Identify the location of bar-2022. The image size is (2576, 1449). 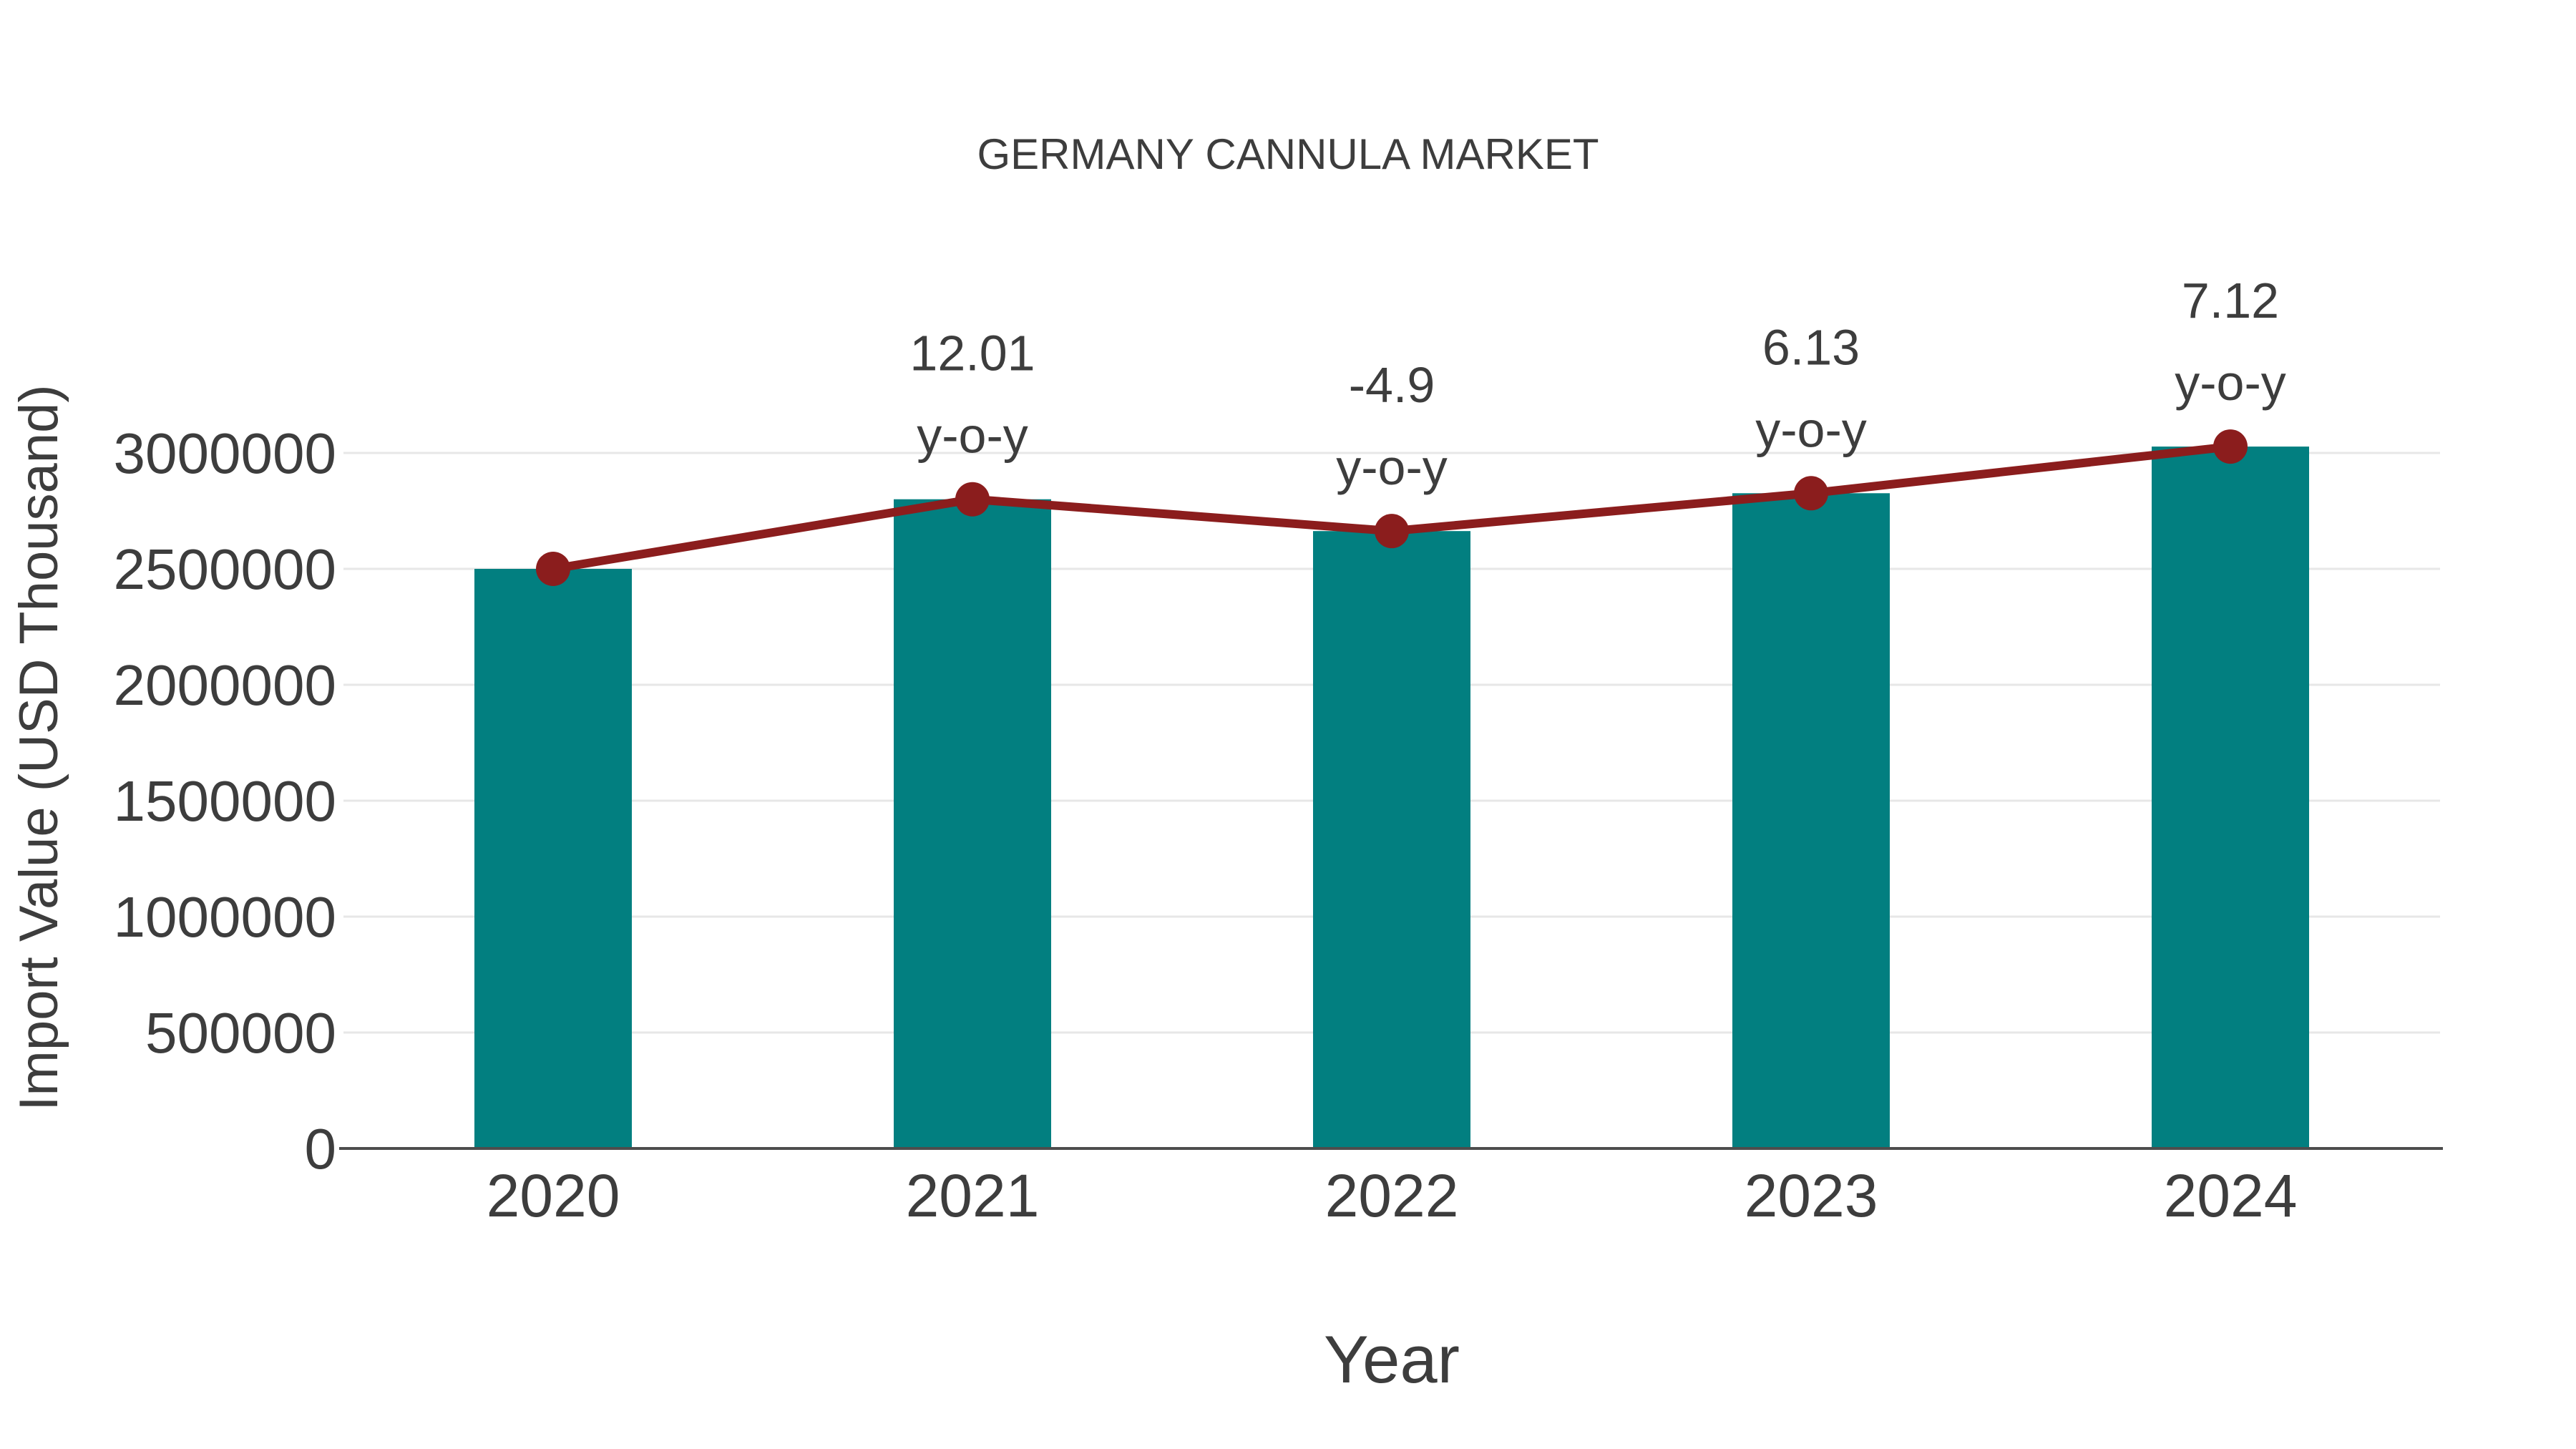
(1391, 839).